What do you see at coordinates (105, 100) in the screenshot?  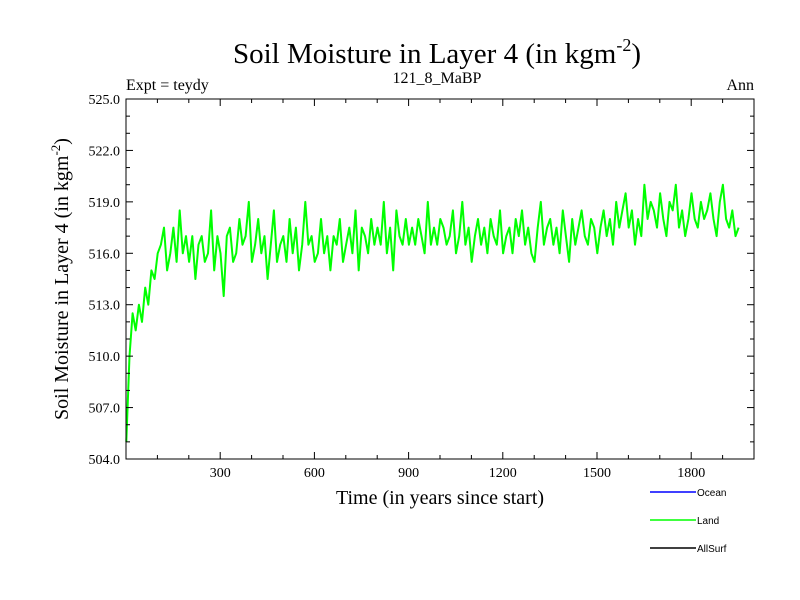 I see `y-tick-label: 525.0` at bounding box center [105, 100].